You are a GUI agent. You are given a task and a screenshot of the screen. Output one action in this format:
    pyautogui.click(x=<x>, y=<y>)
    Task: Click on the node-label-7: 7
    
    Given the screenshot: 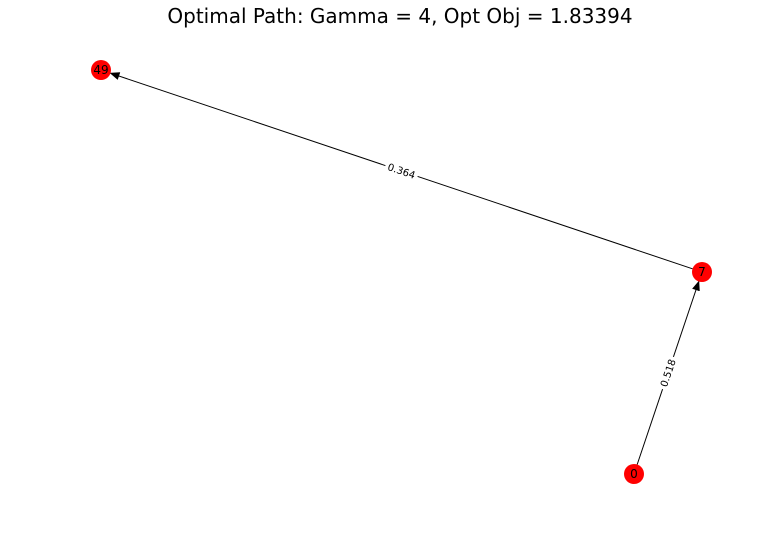 What is the action you would take?
    pyautogui.click(x=702, y=272)
    